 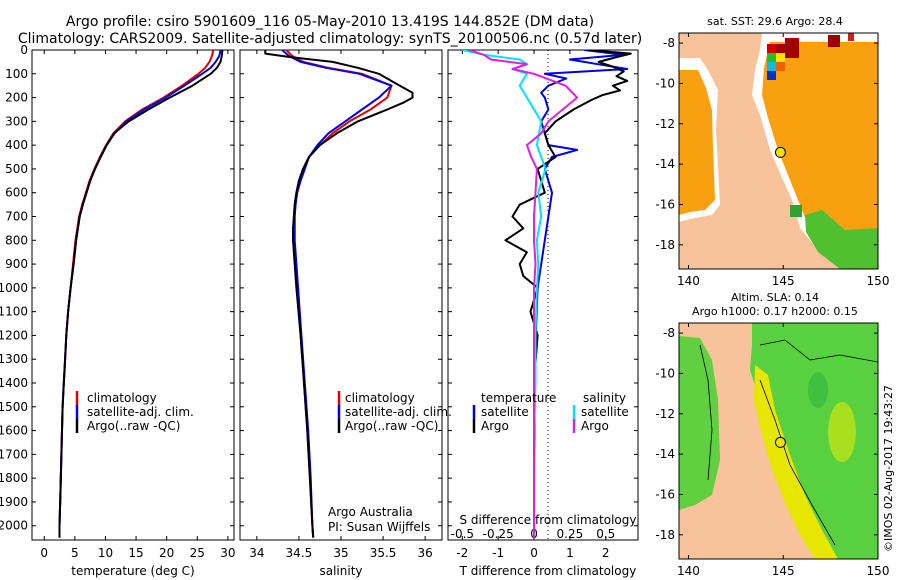 I want to click on coral-sla-field, so click(x=814, y=441).